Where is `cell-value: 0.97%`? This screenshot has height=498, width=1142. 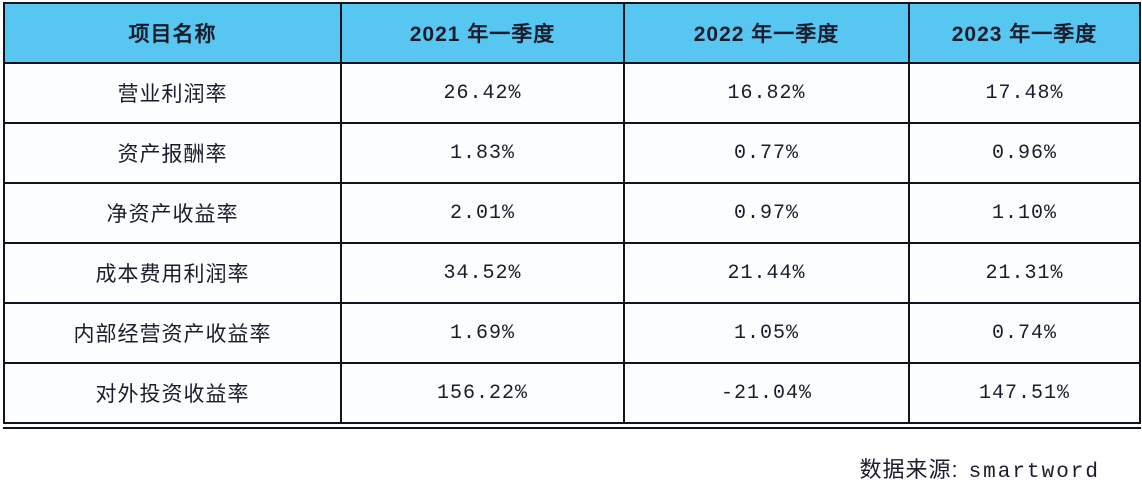 cell-value: 0.97% is located at coordinates (766, 213).